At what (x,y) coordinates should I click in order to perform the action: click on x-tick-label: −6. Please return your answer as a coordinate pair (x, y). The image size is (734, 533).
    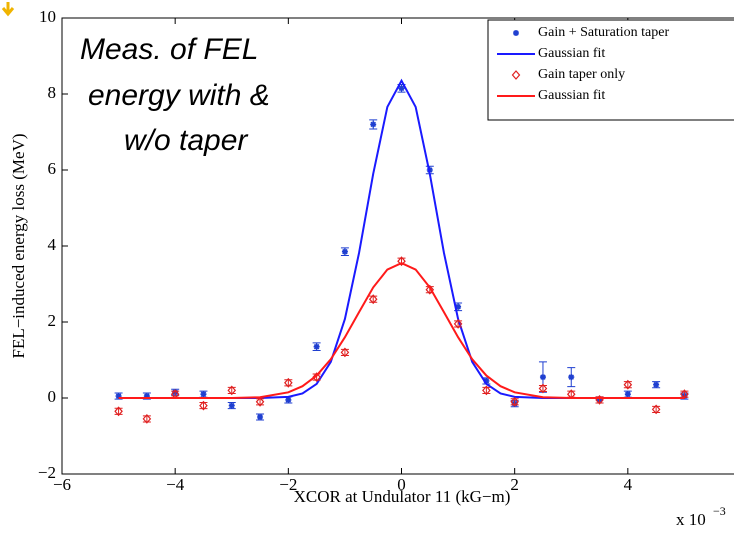
    Looking at the image, I should click on (62, 484).